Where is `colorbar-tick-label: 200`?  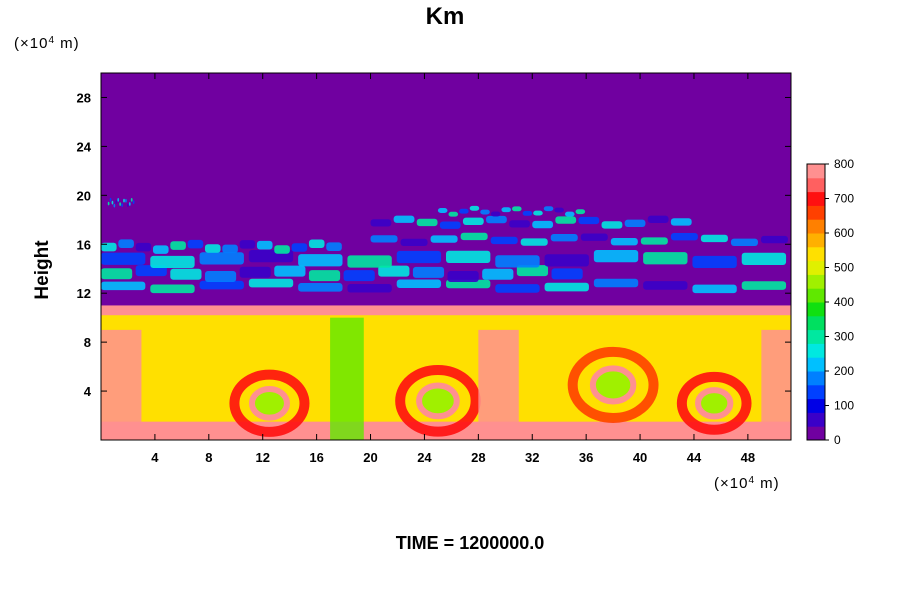 colorbar-tick-label: 200 is located at coordinates (844, 371).